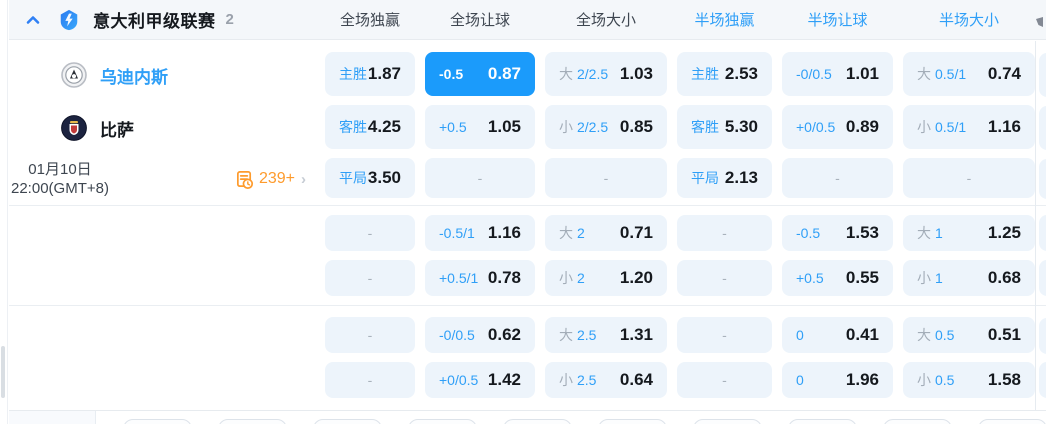 The height and width of the screenshot is (424, 1046). Describe the element at coordinates (606, 233) in the screenshot. I see `odds-cell: 大 2 0.71` at that location.